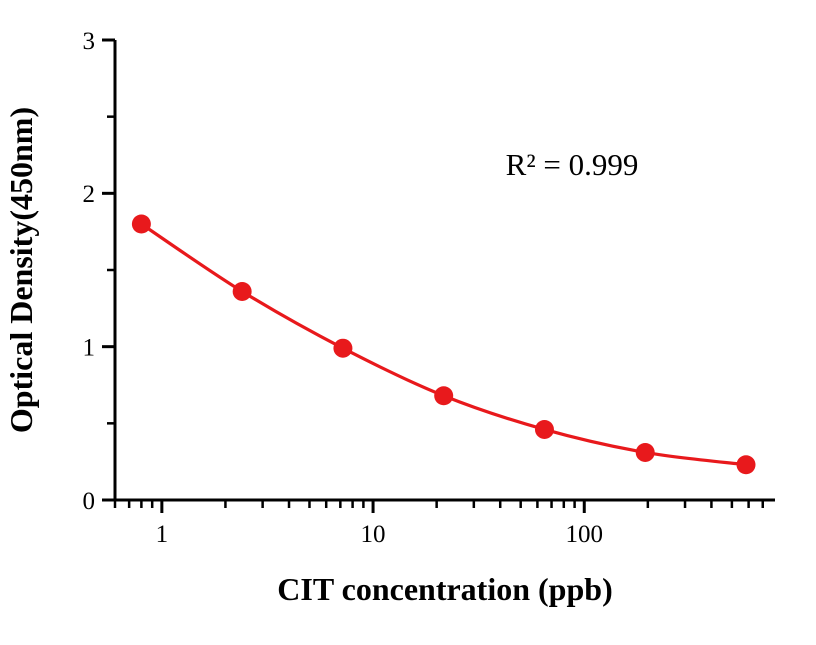  I want to click on x-tick-label: 10, so click(373, 534).